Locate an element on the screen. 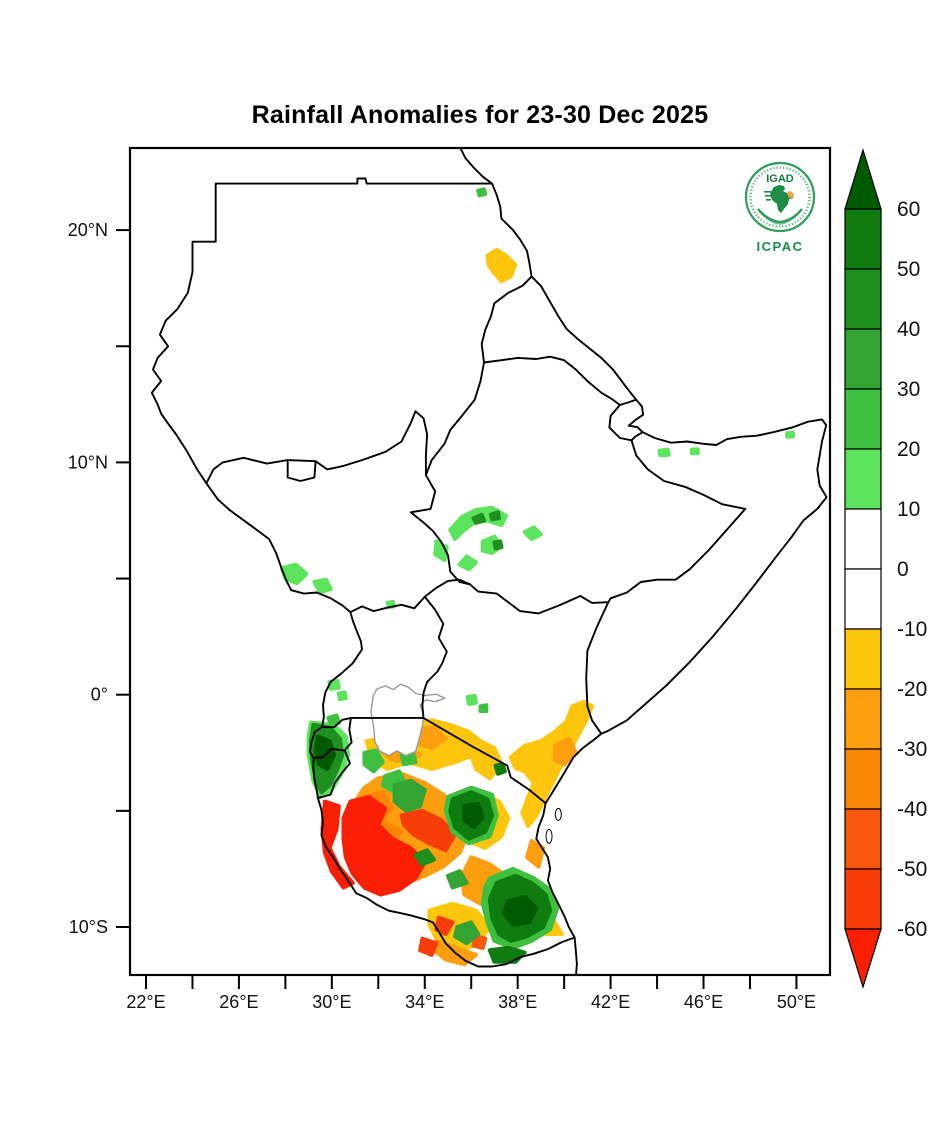  y-axis-label: 10°S is located at coordinates (88, 927).